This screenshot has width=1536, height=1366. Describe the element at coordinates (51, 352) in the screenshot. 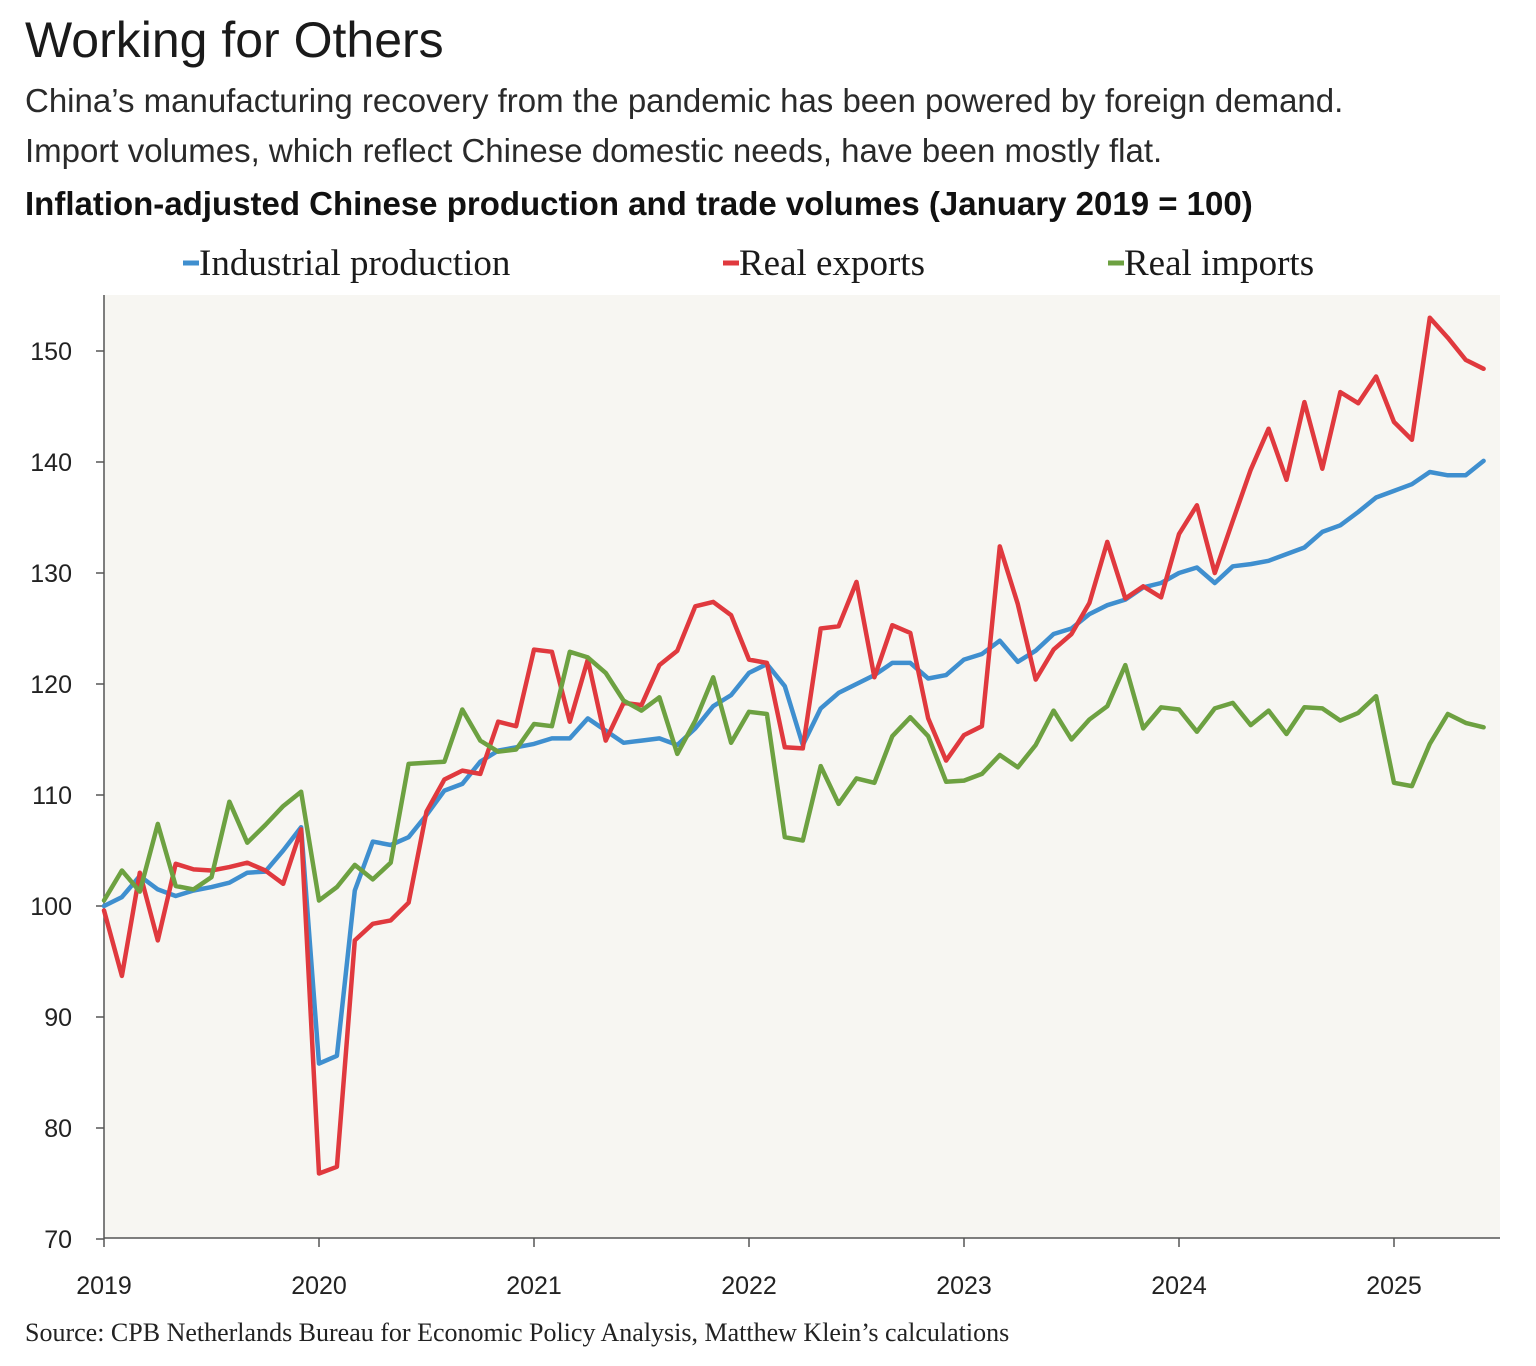

I see `y-tick-label: 150` at that location.